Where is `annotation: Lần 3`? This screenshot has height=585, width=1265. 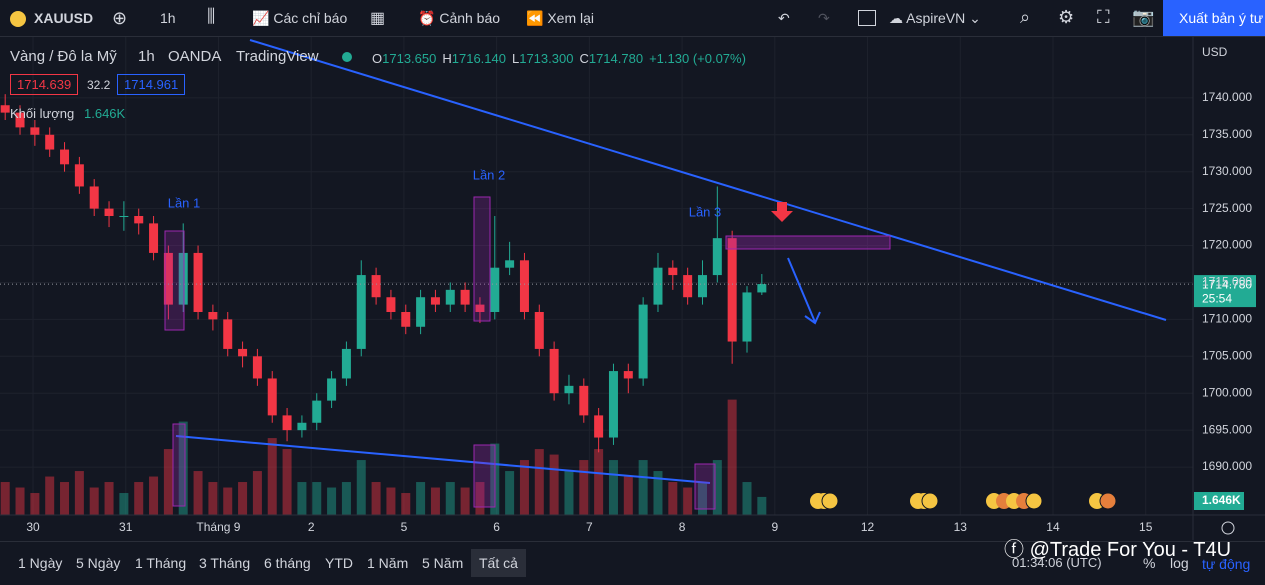 annotation: Lần 3 is located at coordinates (705, 211).